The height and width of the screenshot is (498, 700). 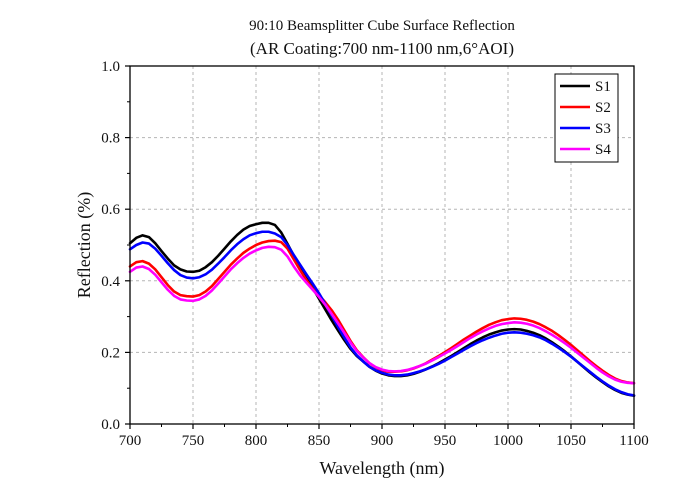 What do you see at coordinates (603, 87) in the screenshot?
I see `legend-label-s1: S1` at bounding box center [603, 87].